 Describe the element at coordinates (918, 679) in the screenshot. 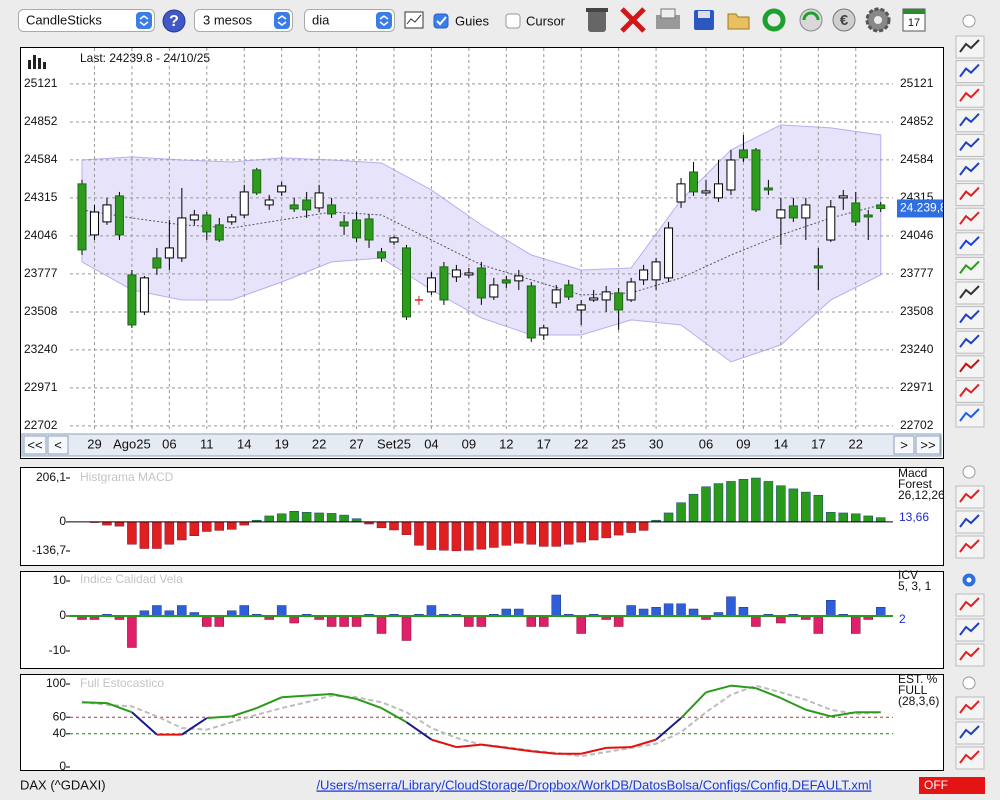

I see `legend-text: EST. %` at that location.